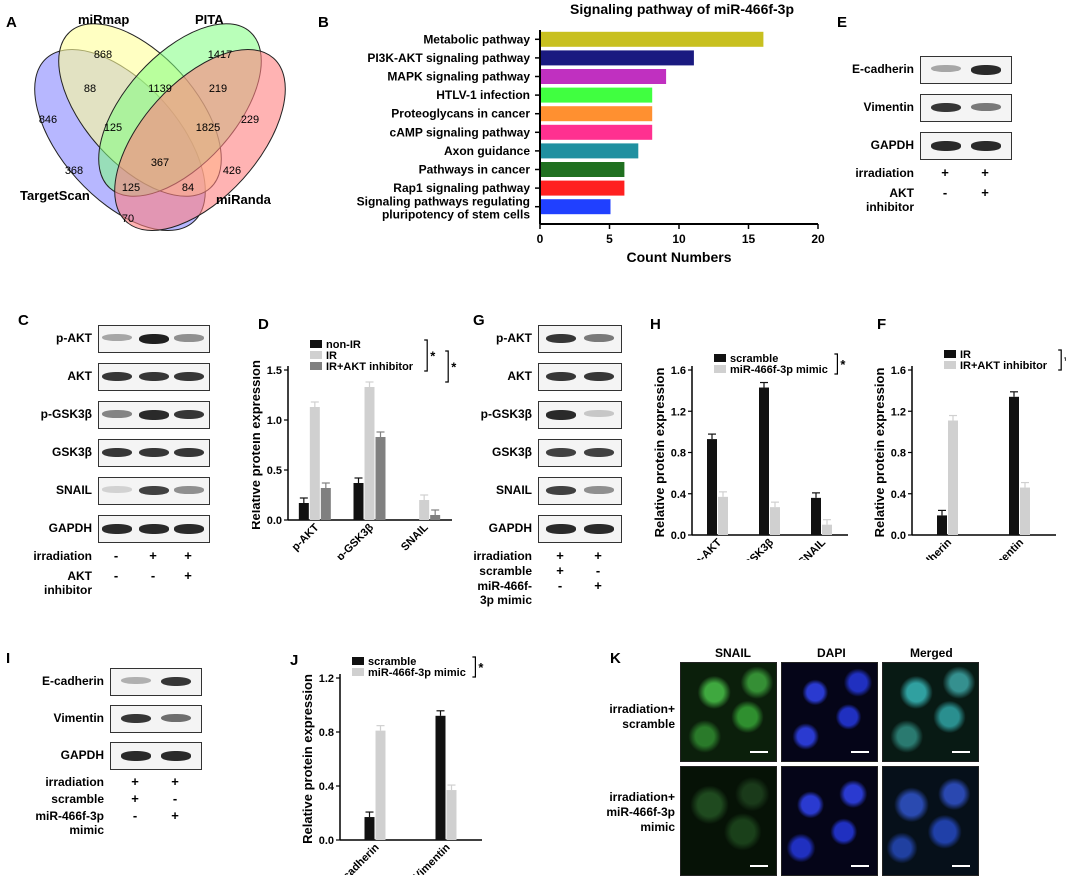  Describe the element at coordinates (8, 658) in the screenshot. I see `panel-label-i: I` at that location.